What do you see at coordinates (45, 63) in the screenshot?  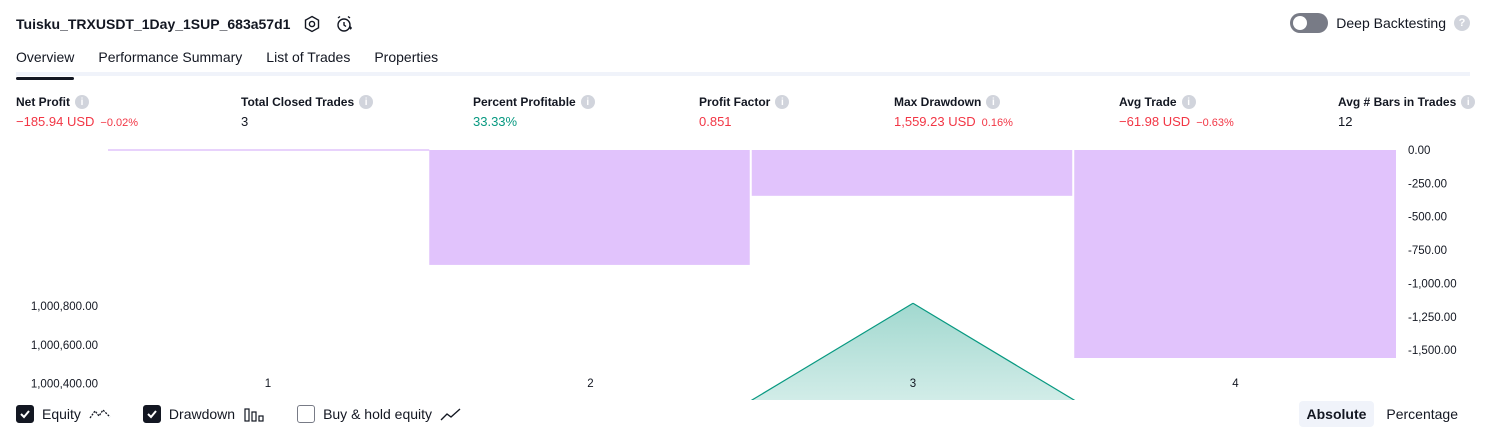 I see `tab-overview: Overview` at bounding box center [45, 63].